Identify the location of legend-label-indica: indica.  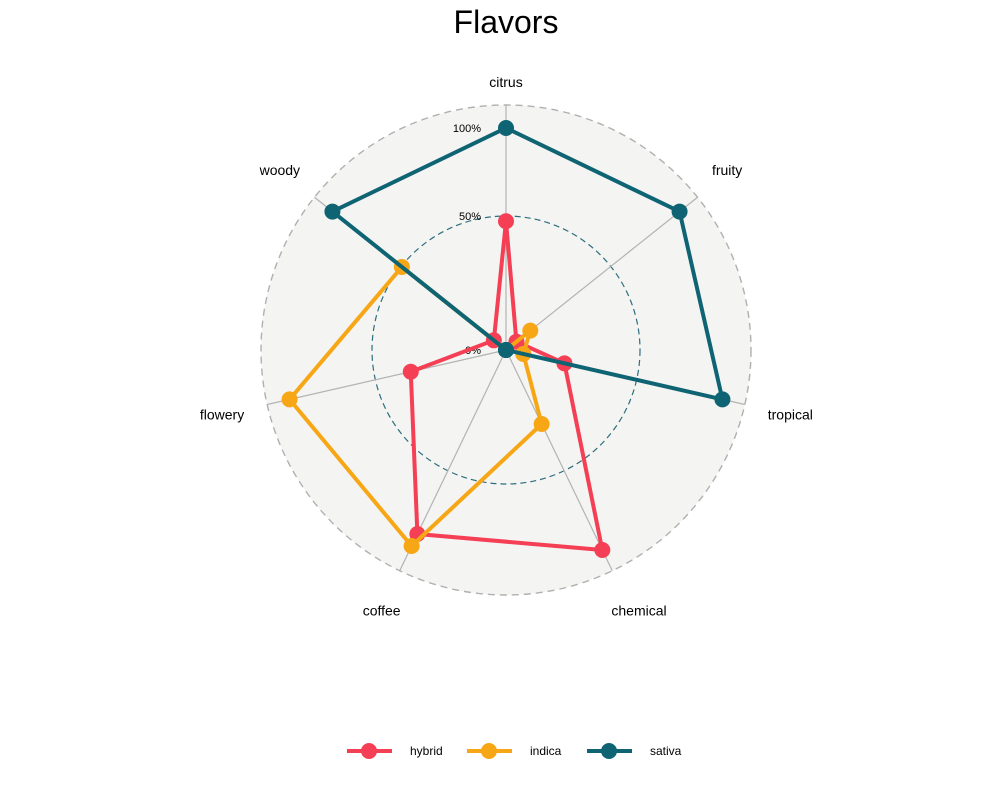
(546, 751).